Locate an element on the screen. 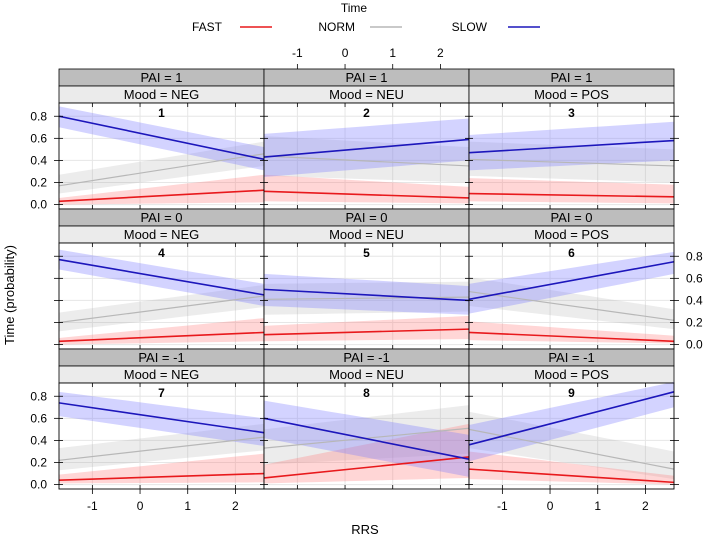 The height and width of the screenshot is (545, 709). panel-number: 8 is located at coordinates (366, 393).